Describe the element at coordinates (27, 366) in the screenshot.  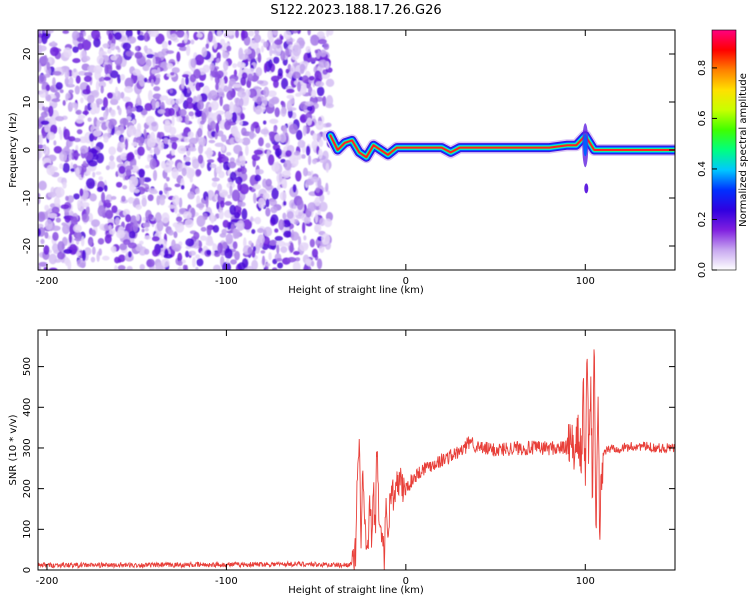
I see `snr-y-tick-label: 500` at that location.